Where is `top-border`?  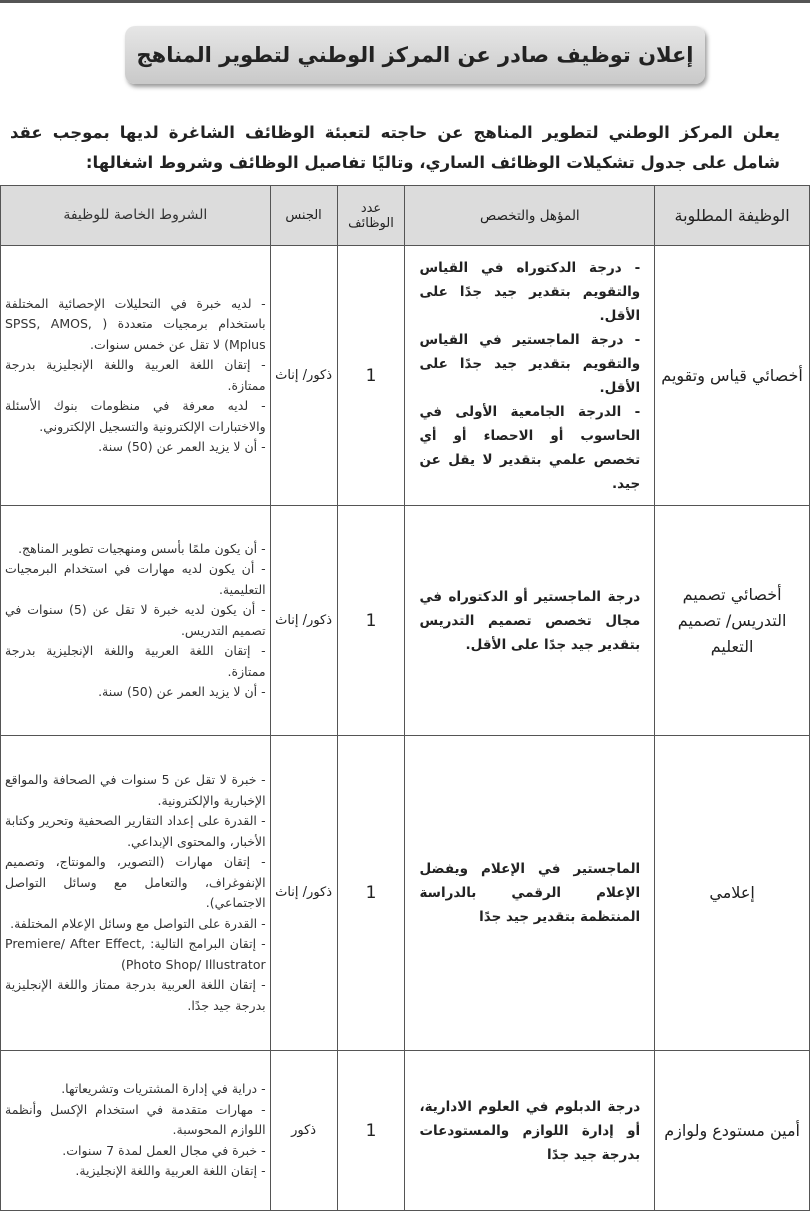
top-border is located at coordinates (405, 1).